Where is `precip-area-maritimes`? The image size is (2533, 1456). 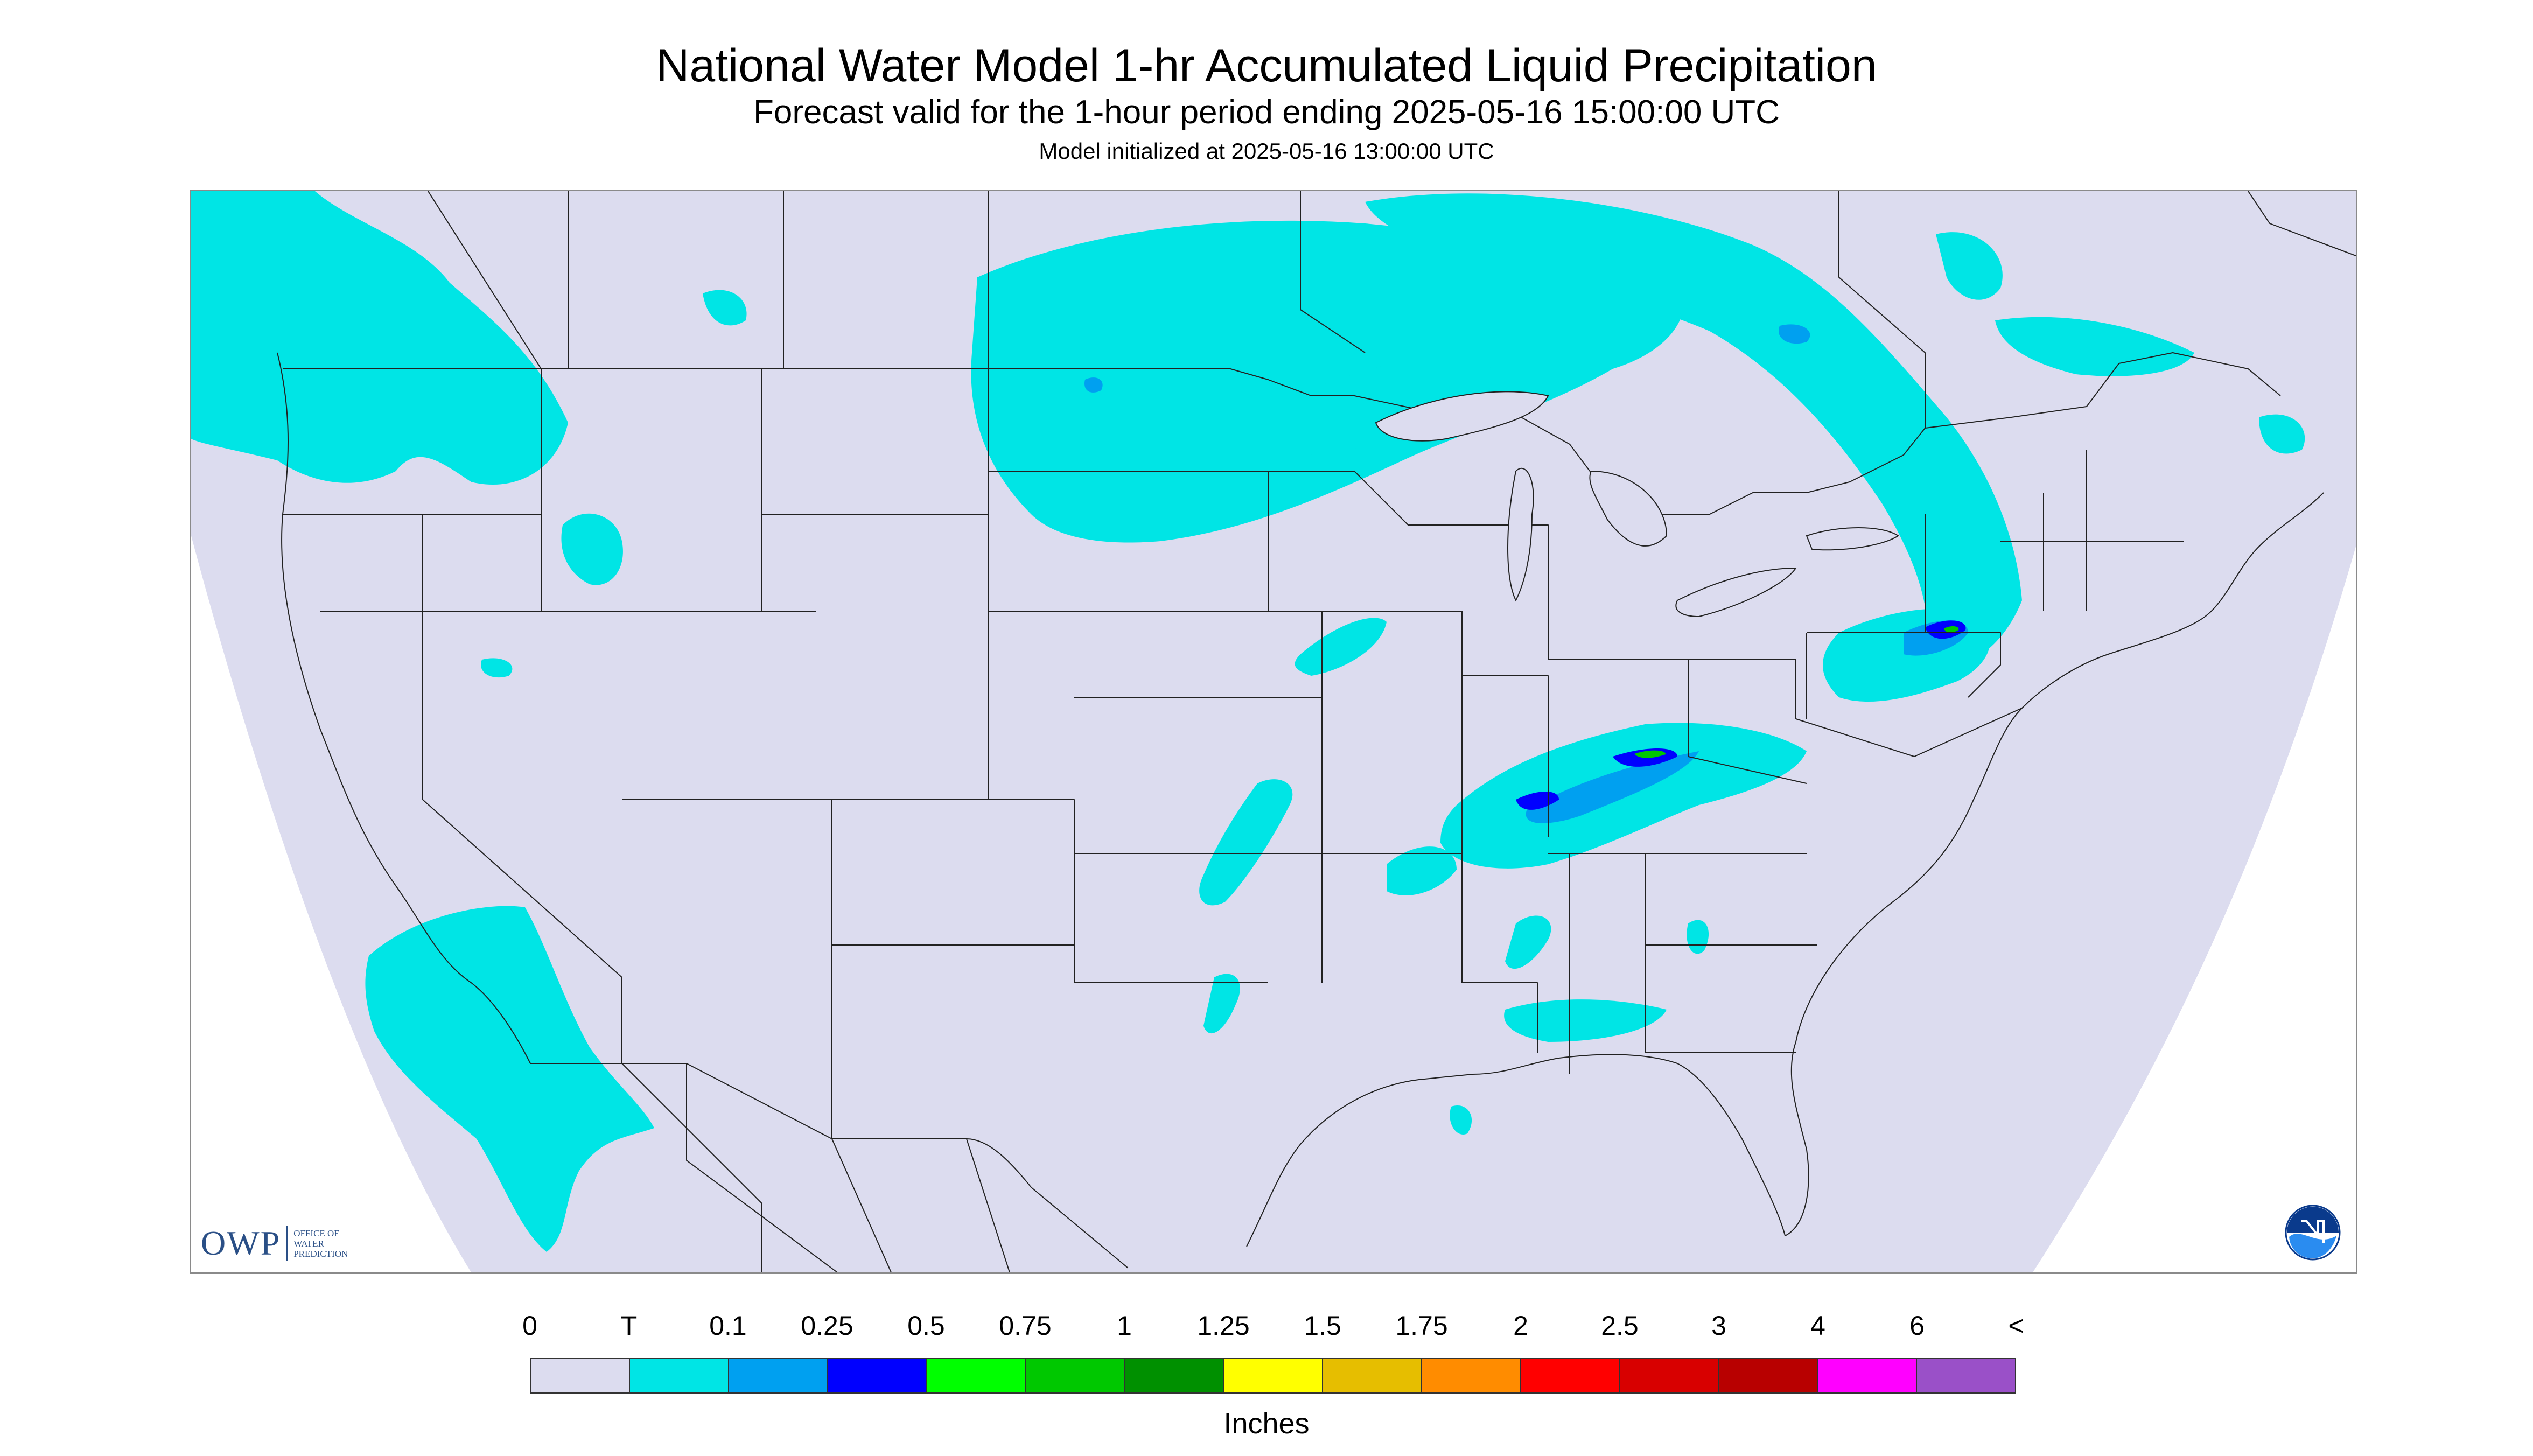
precip-area-maritimes is located at coordinates (2094, 346).